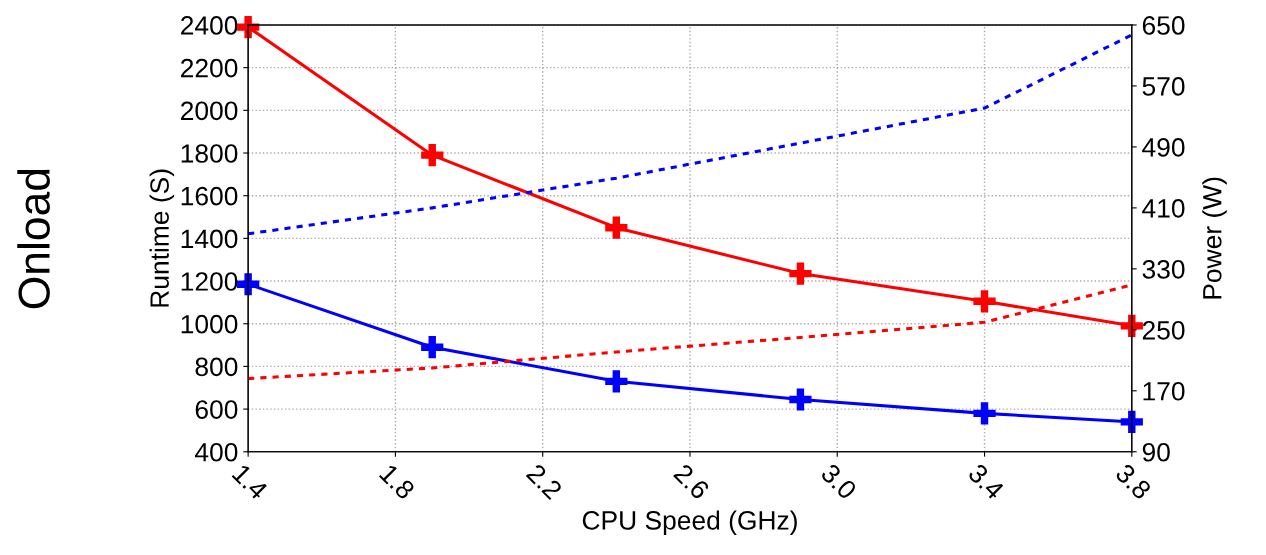 The height and width of the screenshot is (555, 1266). Describe the element at coordinates (209, 281) in the screenshot. I see `y-tick-label: 1200` at that location.